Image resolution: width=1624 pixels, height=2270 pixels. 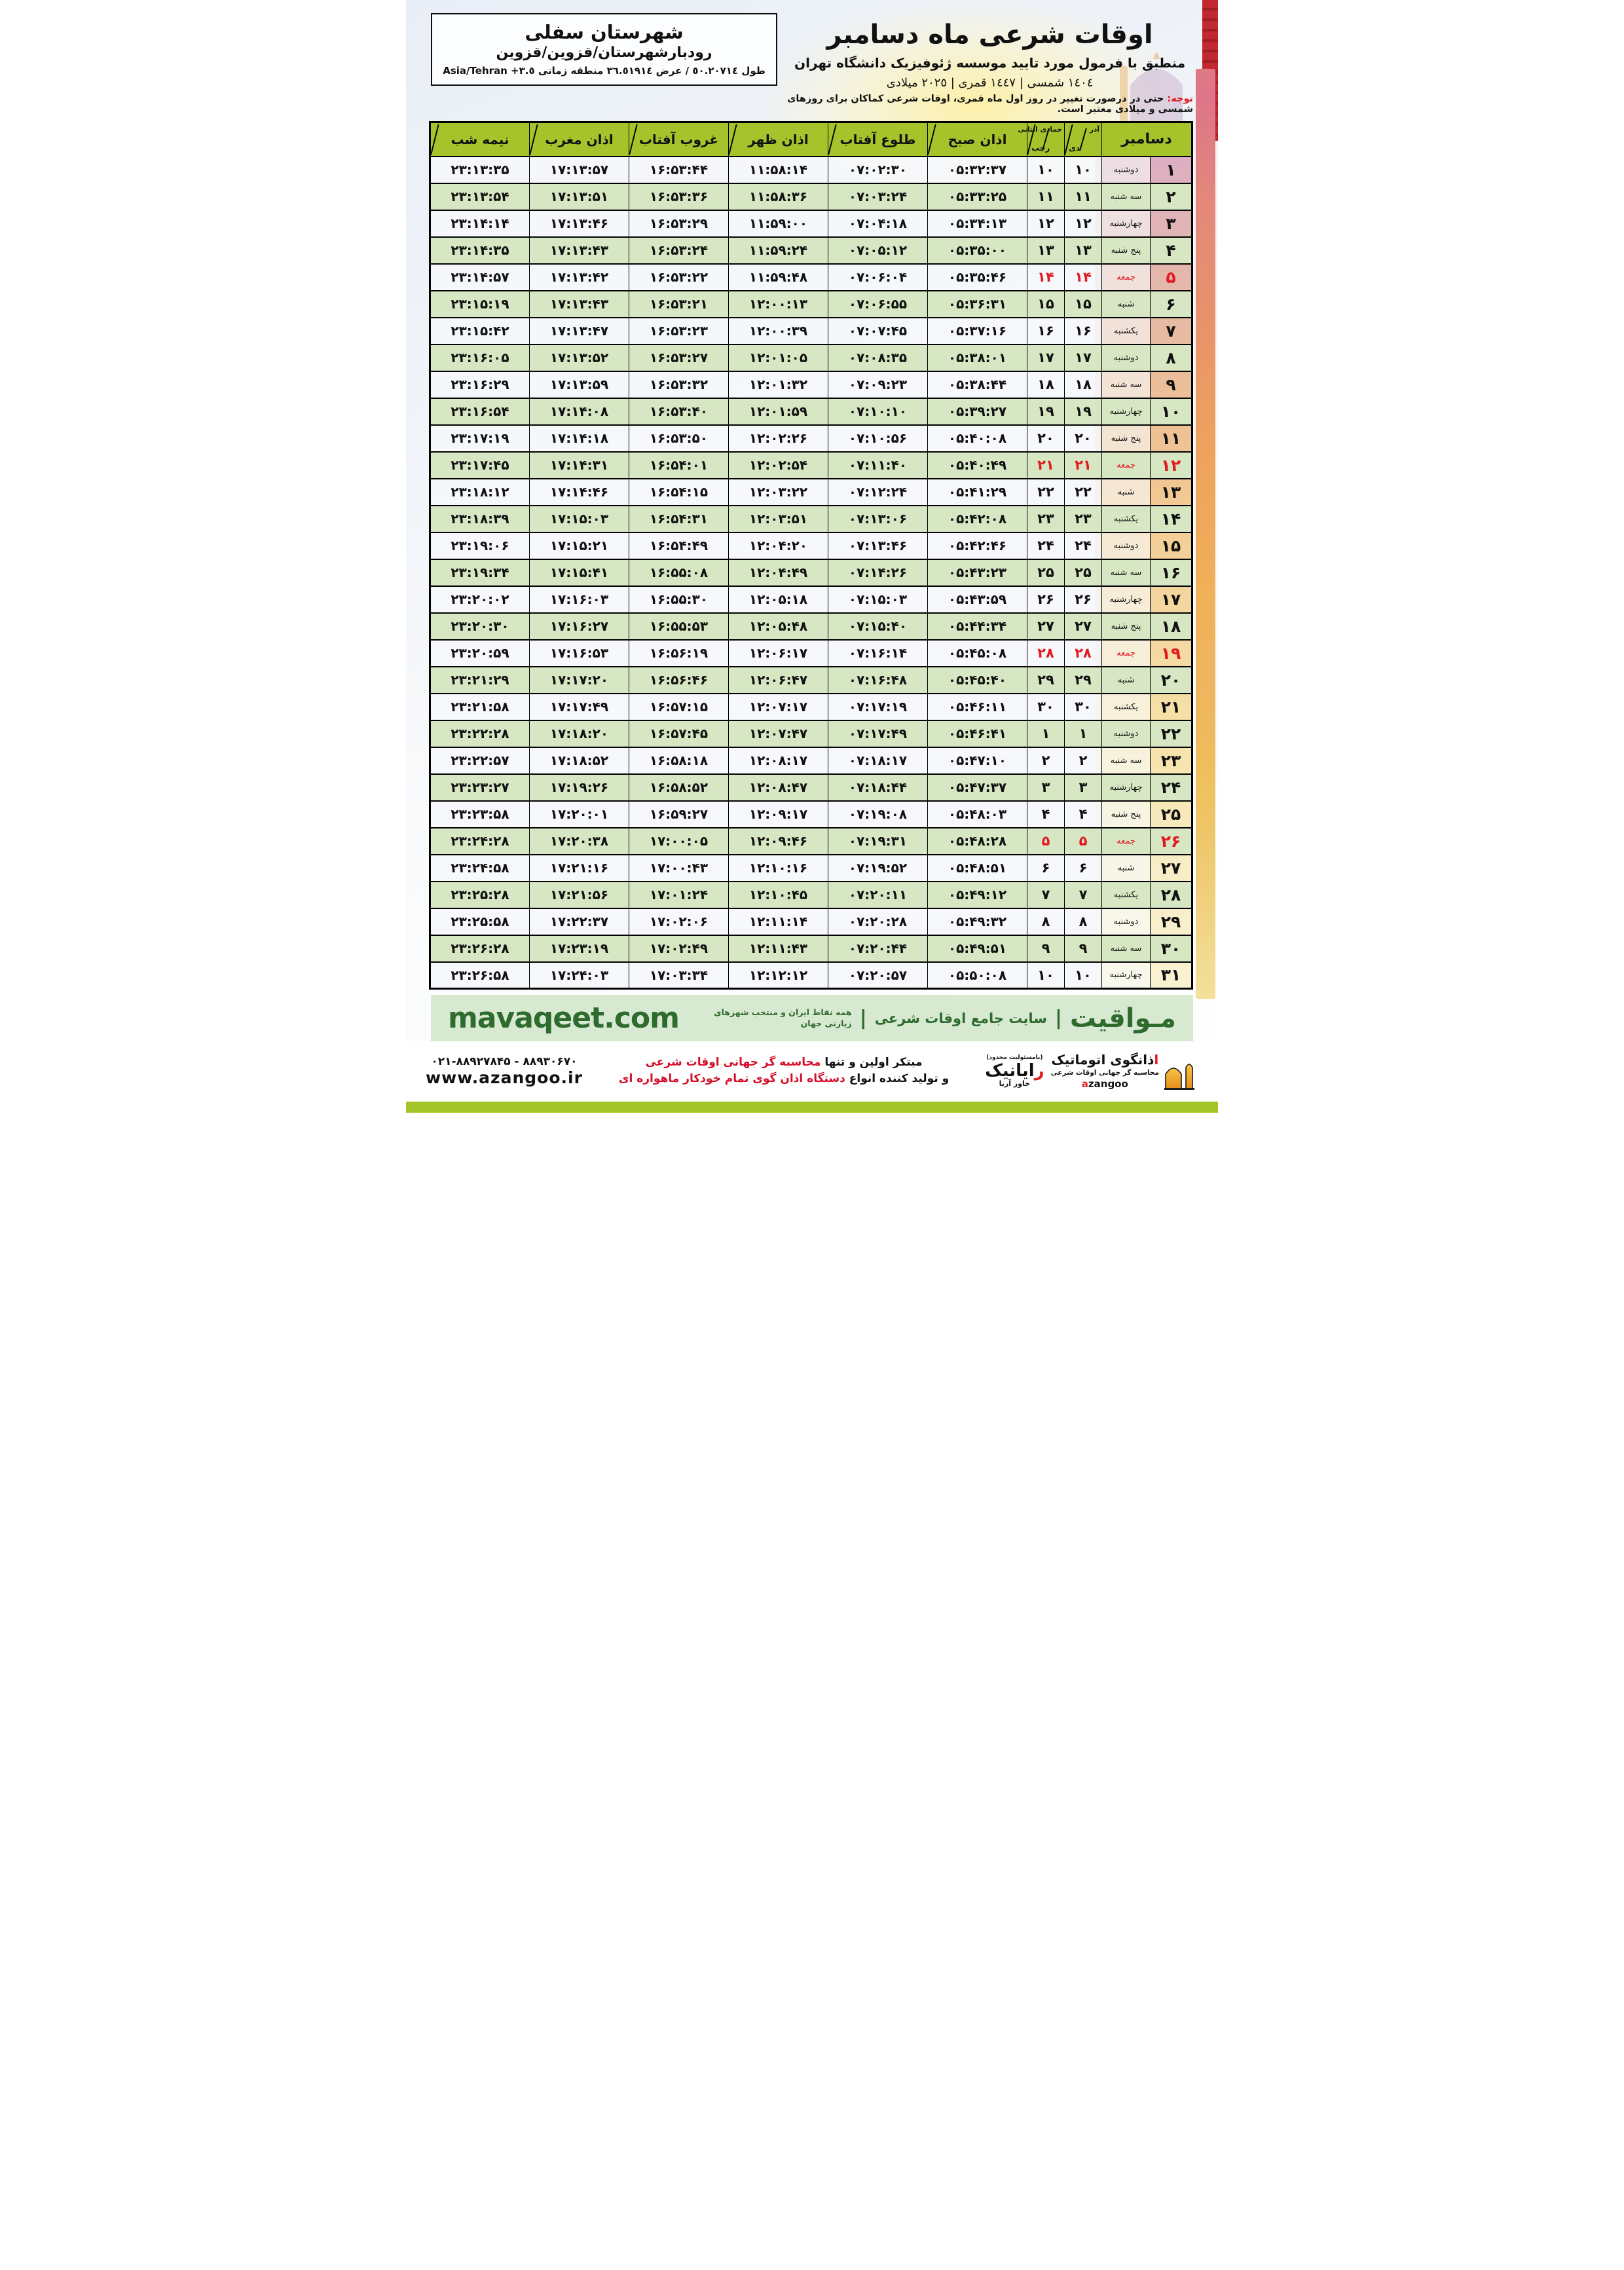 I want to click on cell-day: ۲۳, so click(x=1171, y=760).